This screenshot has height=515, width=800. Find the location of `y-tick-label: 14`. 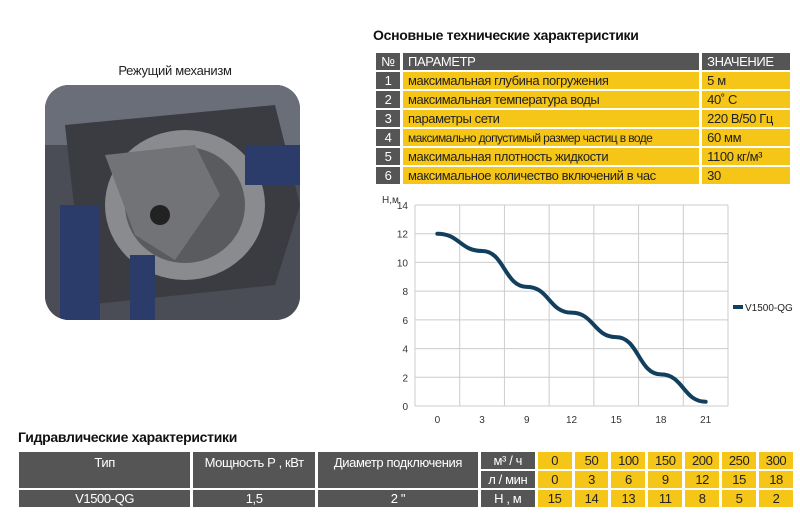

y-tick-label: 14 is located at coordinates (403, 206).